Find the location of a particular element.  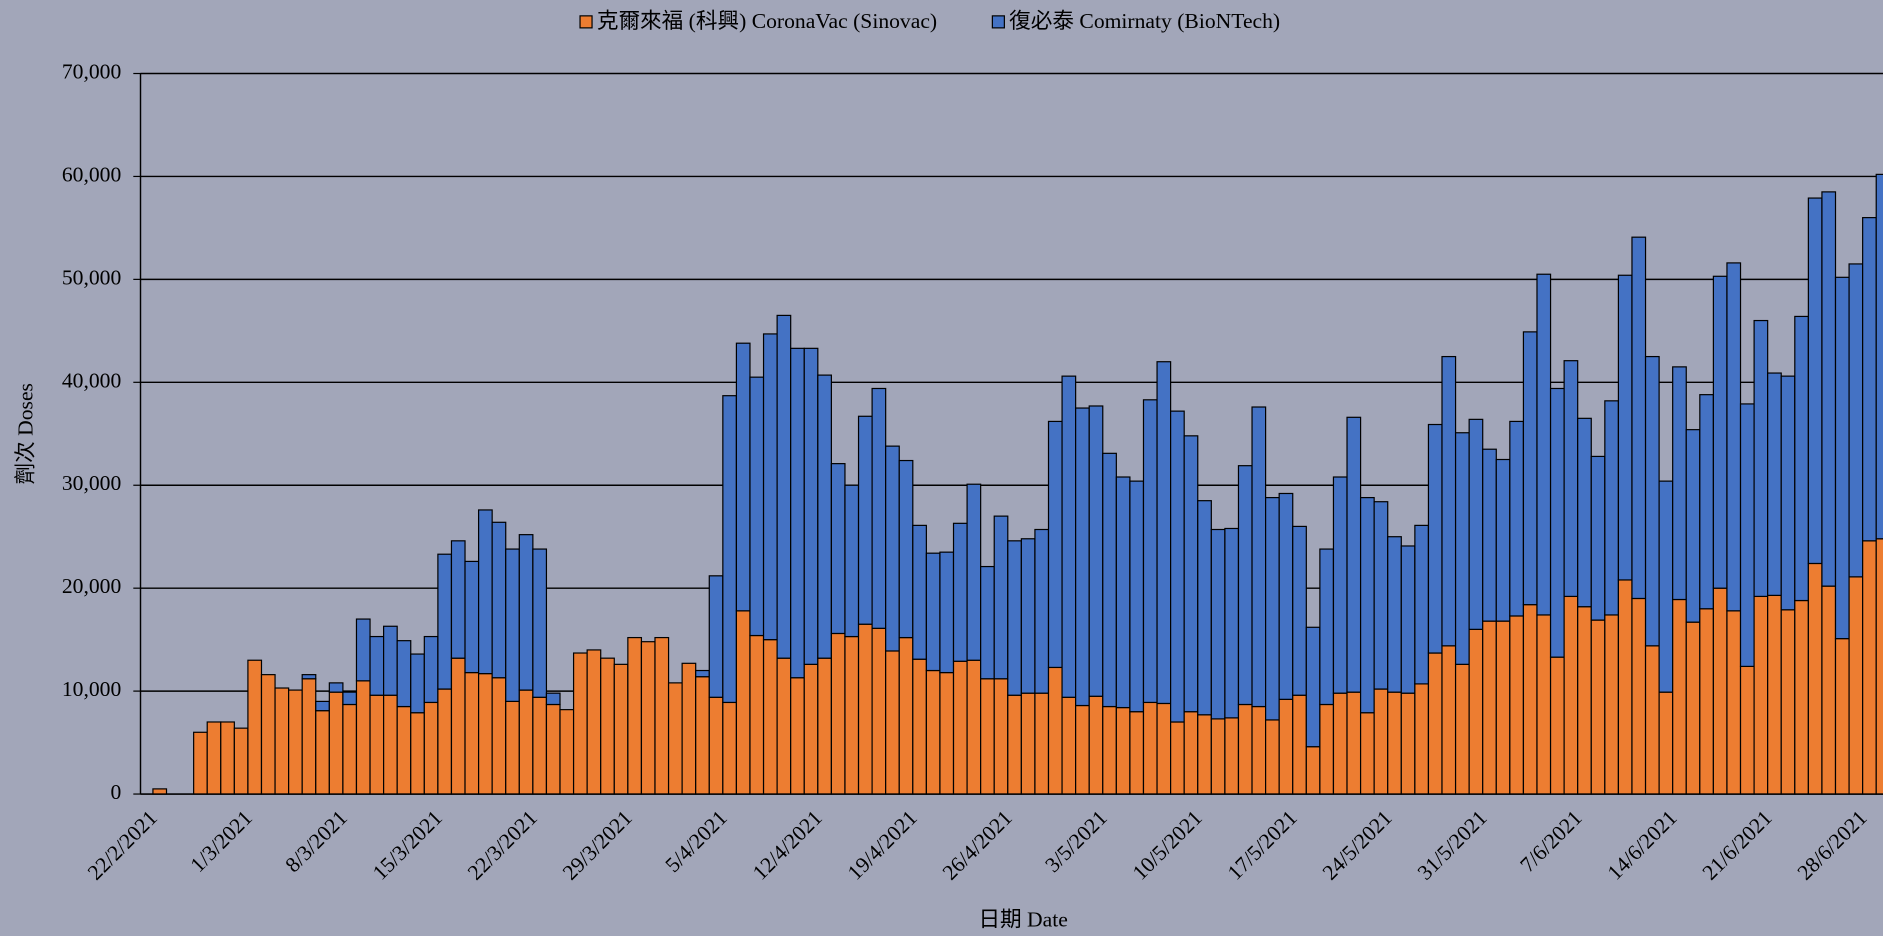

y-tick-label: 30,000 is located at coordinates (91, 483).